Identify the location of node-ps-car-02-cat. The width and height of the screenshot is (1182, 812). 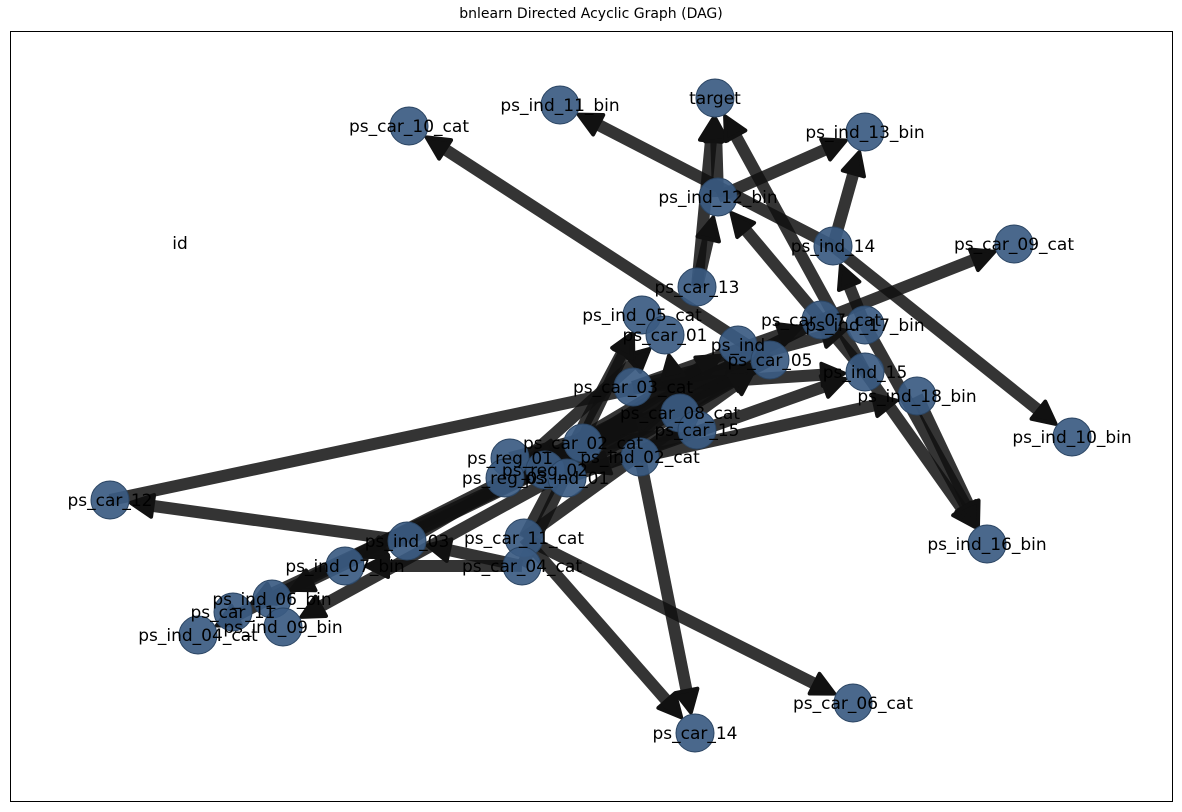
(583, 443).